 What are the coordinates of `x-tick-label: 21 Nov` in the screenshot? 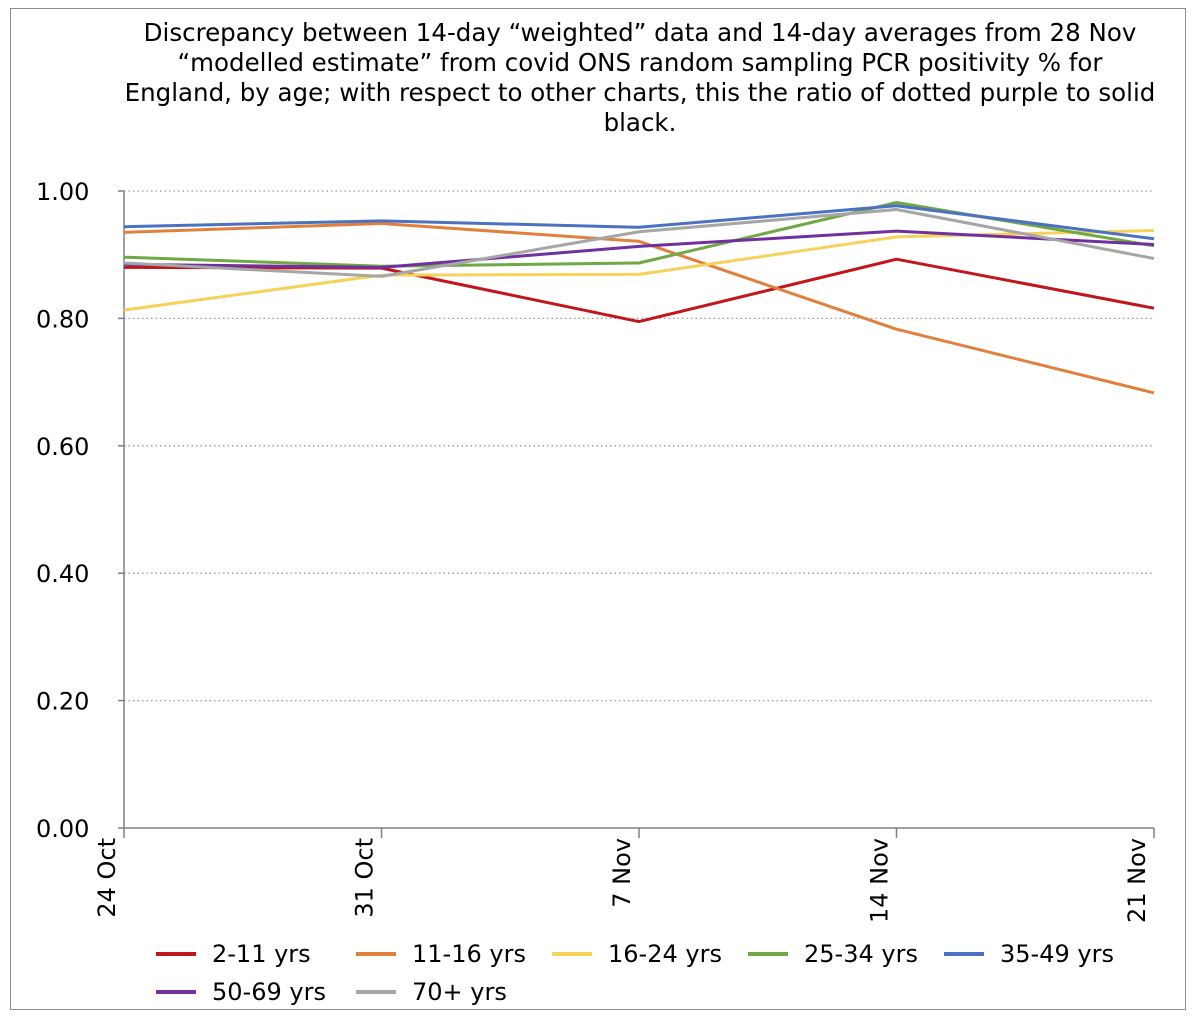 It's located at (1137, 880).